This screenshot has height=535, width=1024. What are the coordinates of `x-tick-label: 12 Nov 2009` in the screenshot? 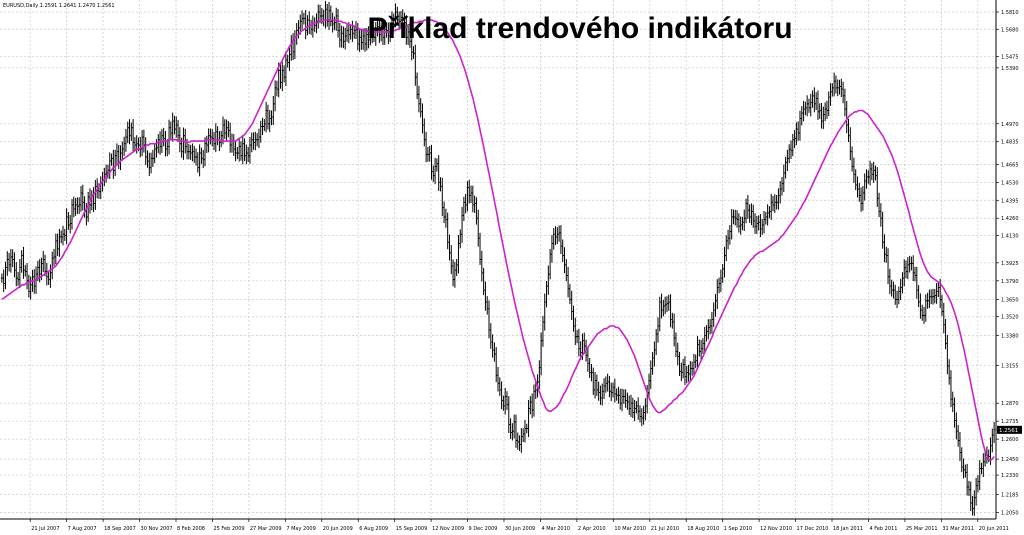 It's located at (448, 529).